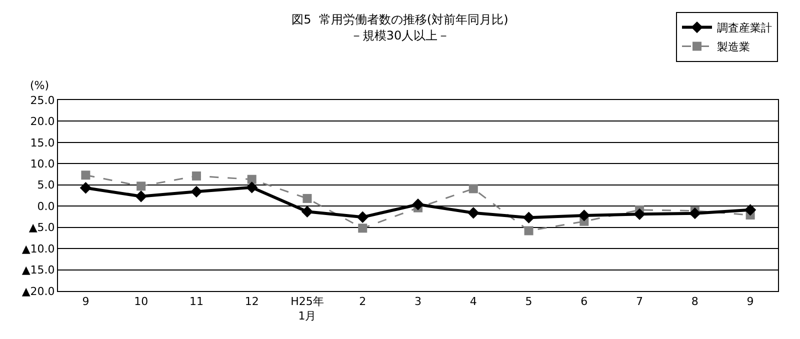 The height and width of the screenshot is (339, 800). What do you see at coordinates (528, 301) in the screenshot?
I see `x-tick-label: 5` at bounding box center [528, 301].